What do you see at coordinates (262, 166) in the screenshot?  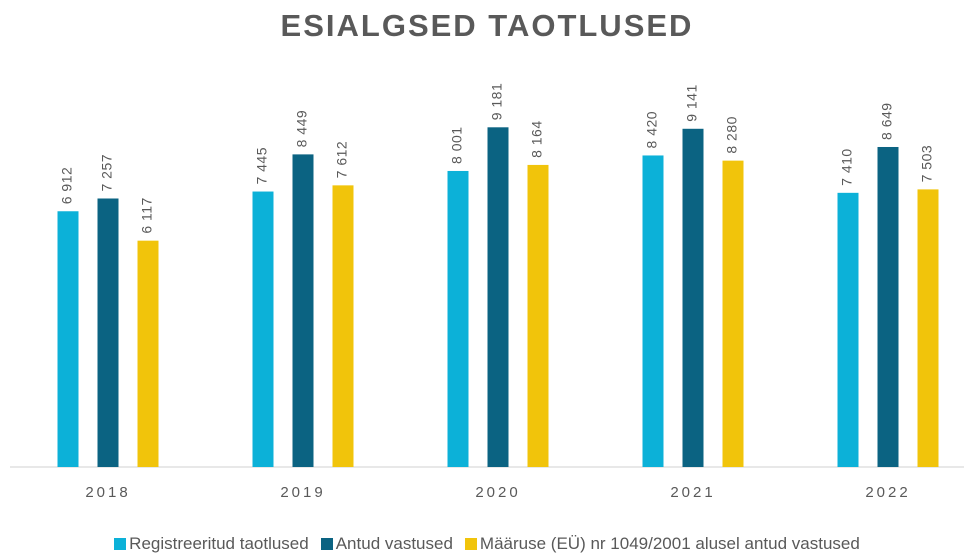 I see `data-label: 7 445` at bounding box center [262, 166].